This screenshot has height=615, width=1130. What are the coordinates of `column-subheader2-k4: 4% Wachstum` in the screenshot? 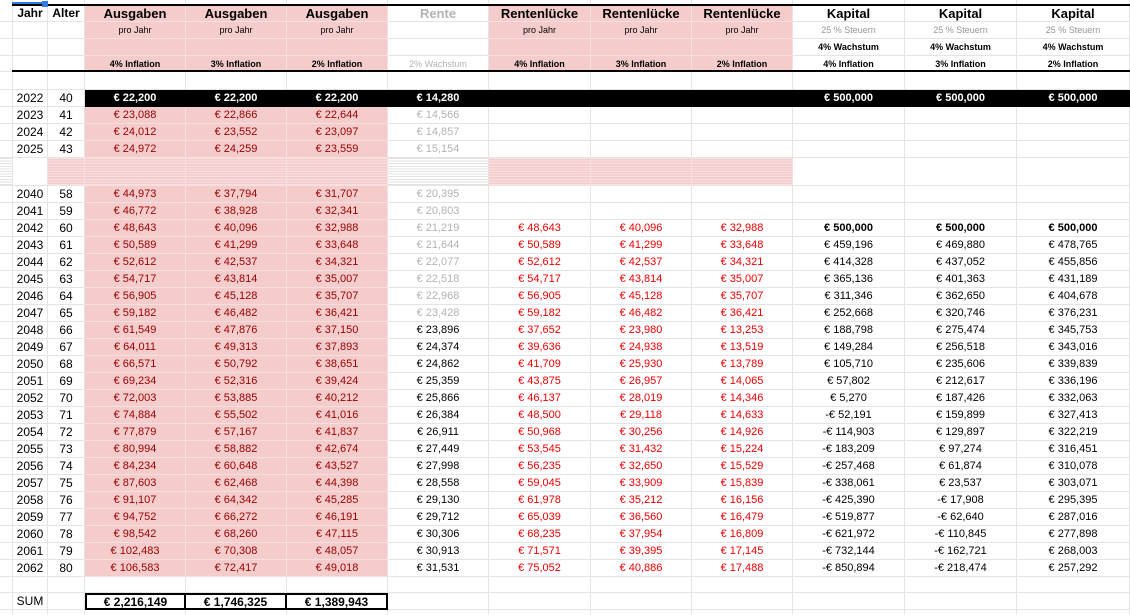 It's located at (849, 47).